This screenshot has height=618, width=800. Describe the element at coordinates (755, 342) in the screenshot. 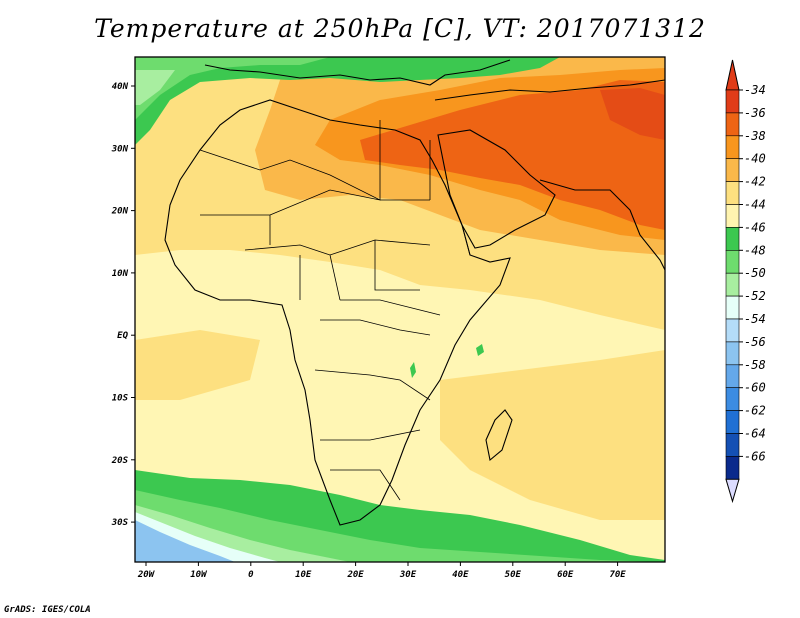

I see `colorbar-label: -56` at that location.